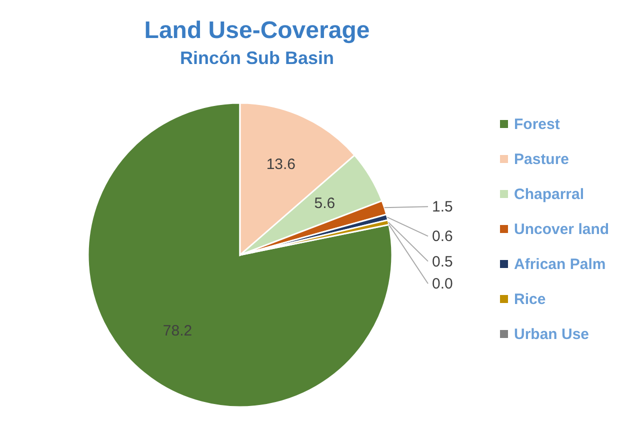  I want to click on legend-label: Urban Use, so click(552, 334).